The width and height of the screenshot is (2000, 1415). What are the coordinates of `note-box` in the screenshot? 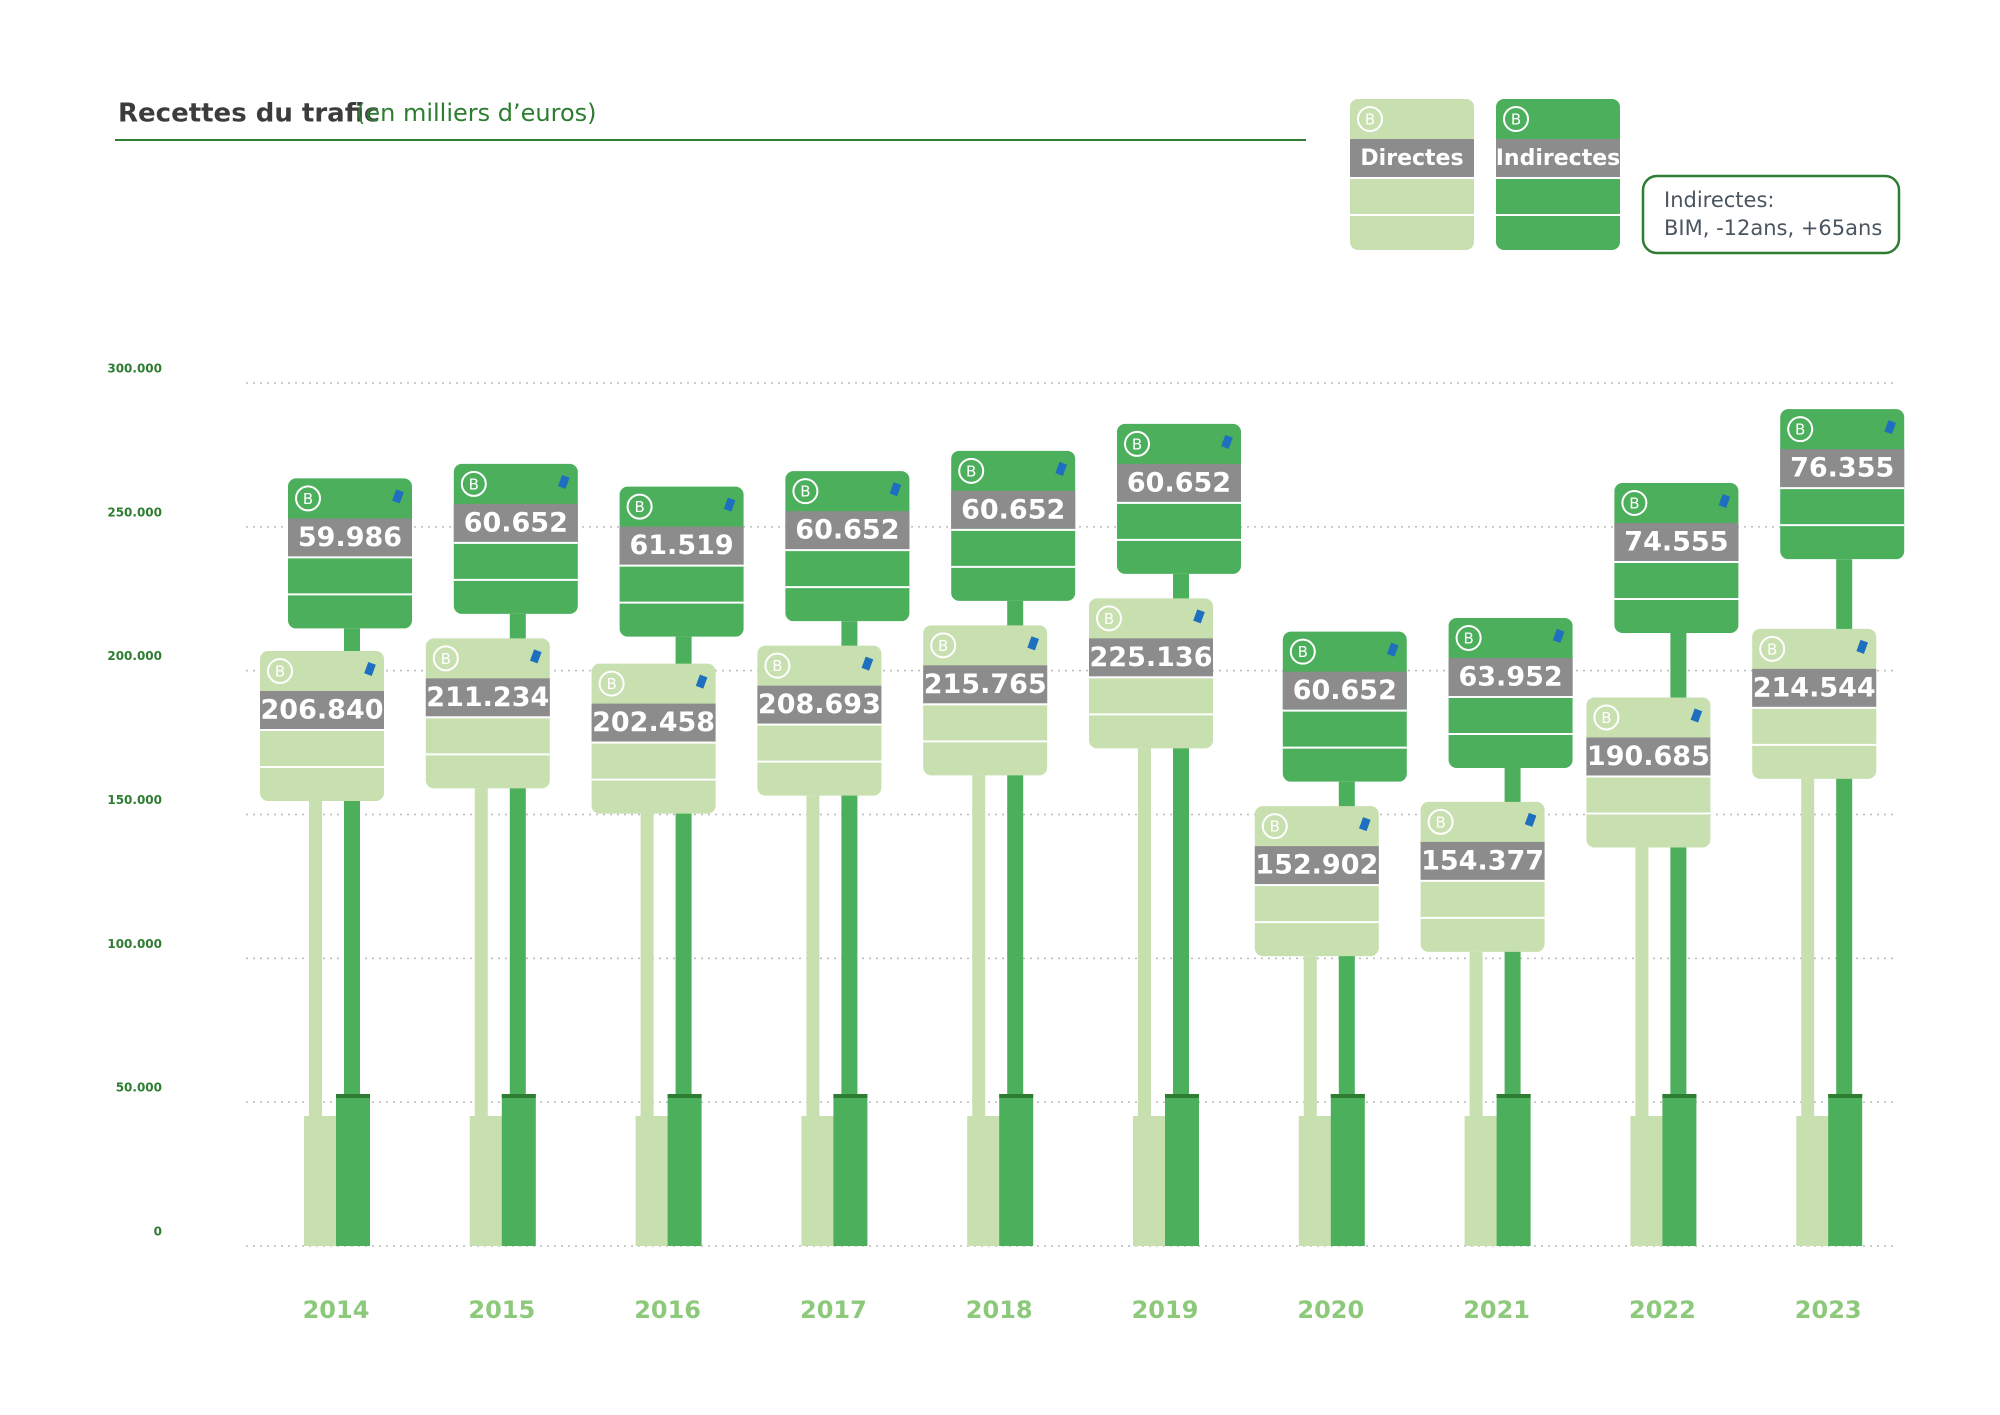 It's located at (1771, 214).